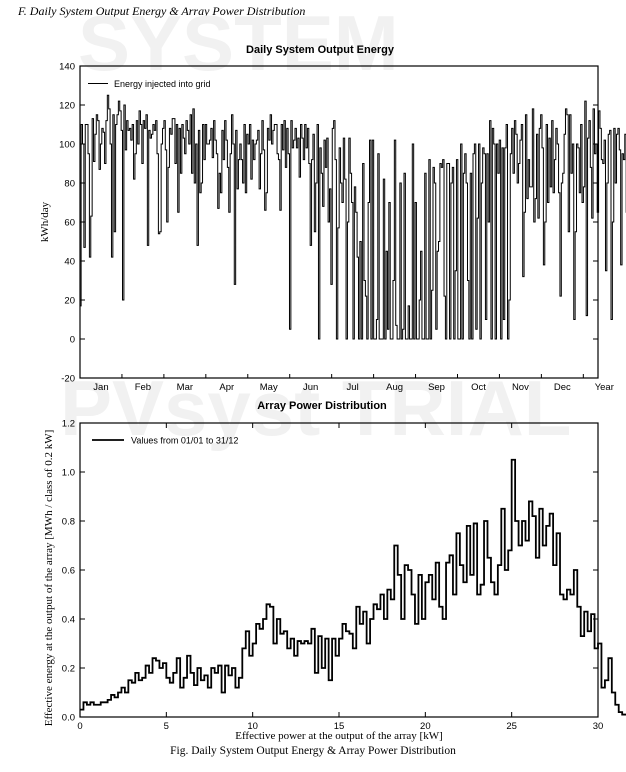 Image resolution: width=626 pixels, height=772 pixels. What do you see at coordinates (604, 387) in the screenshot?
I see `chart1-x-tick-label-12: Year` at bounding box center [604, 387].